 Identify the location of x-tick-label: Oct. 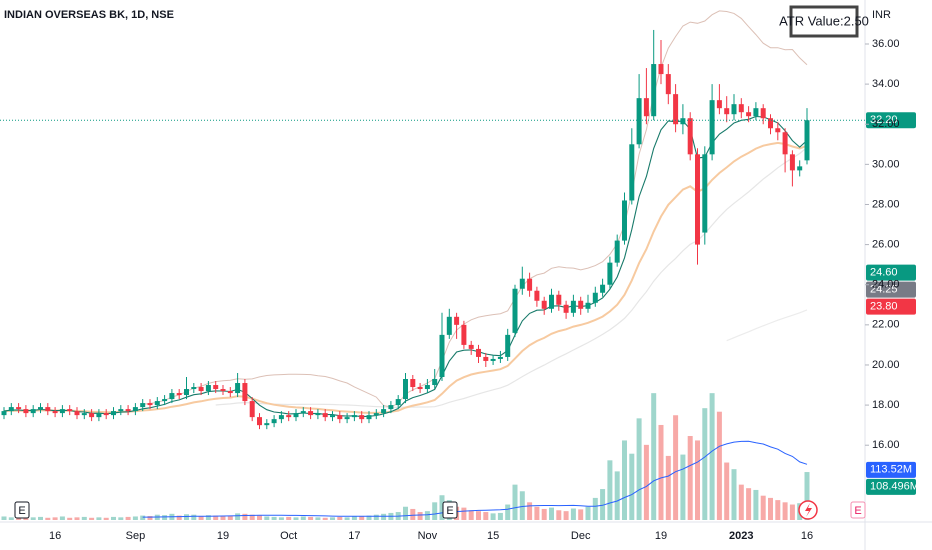
(288, 536).